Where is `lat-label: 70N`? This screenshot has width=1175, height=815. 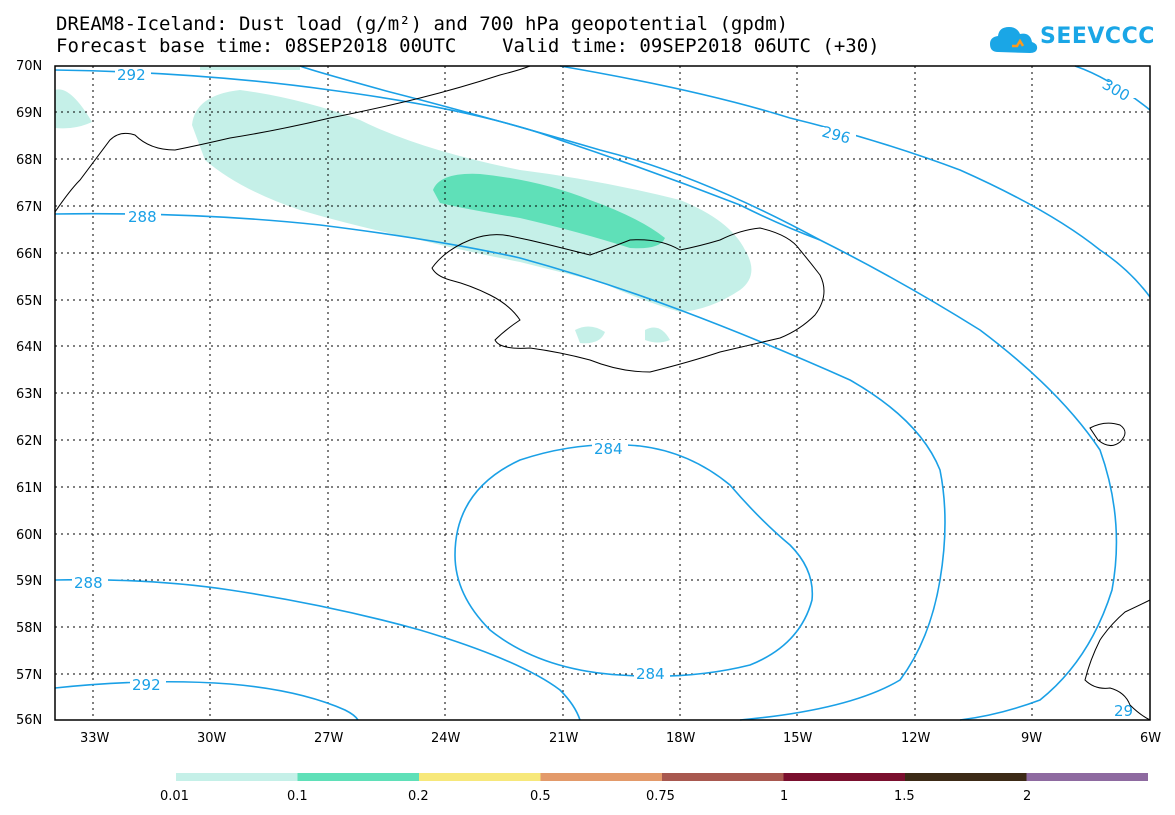
lat-label: 70N is located at coordinates (29, 66).